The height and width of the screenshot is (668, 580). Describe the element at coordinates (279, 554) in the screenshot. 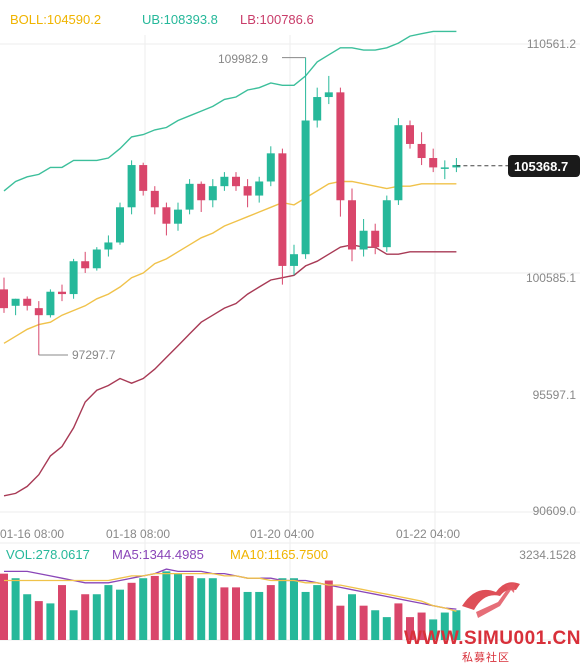

I see `ma10-label: MA10:1165.7500` at that location.